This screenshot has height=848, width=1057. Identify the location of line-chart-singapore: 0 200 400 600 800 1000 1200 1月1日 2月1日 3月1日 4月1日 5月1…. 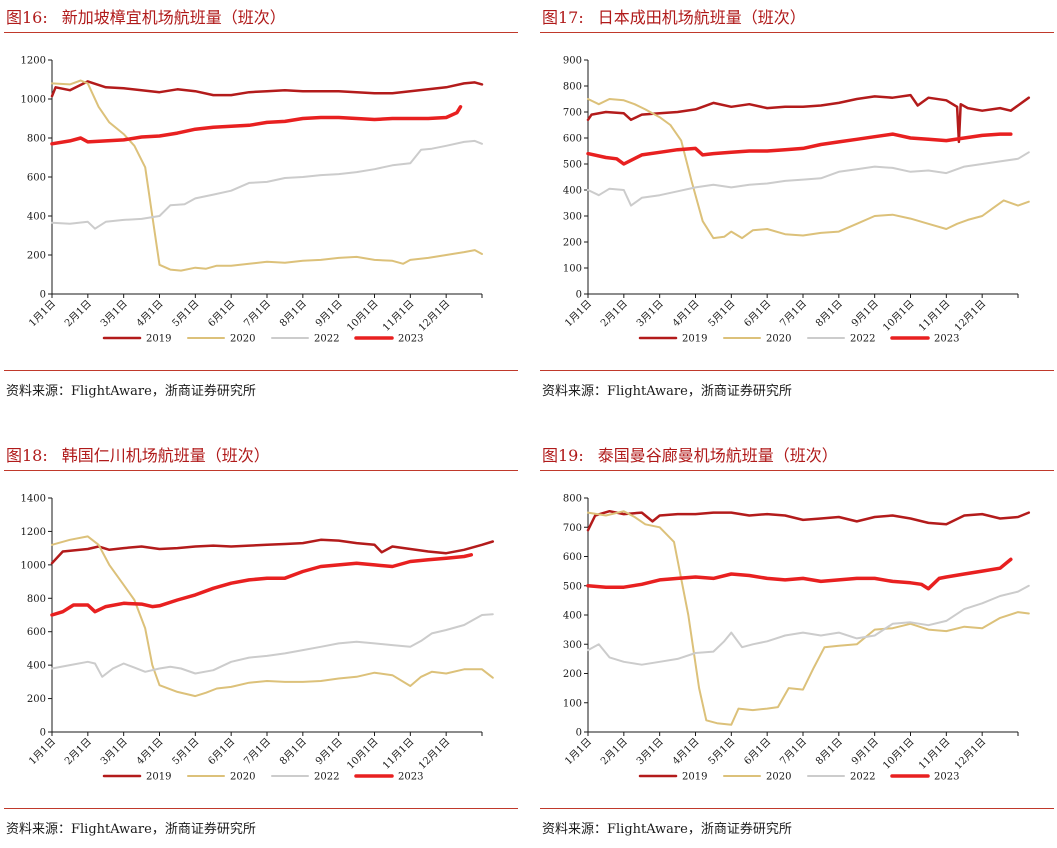
(252, 200).